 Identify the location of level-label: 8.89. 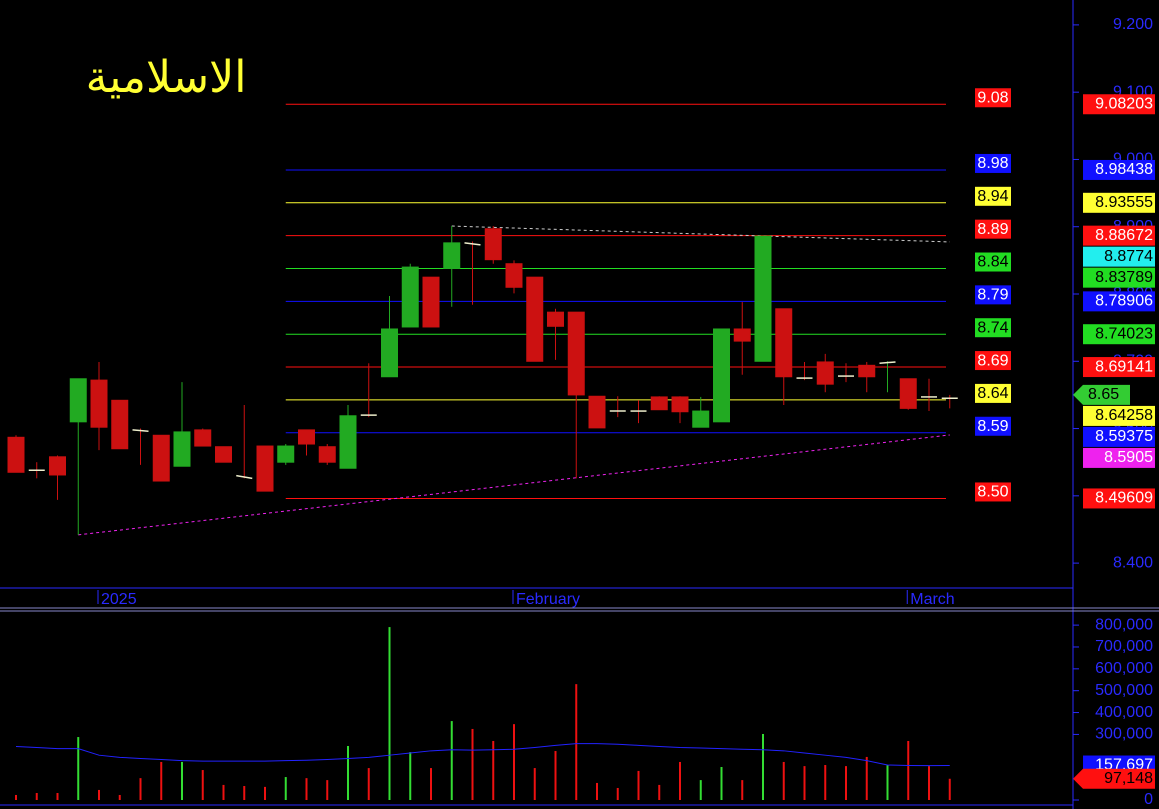
(992, 229).